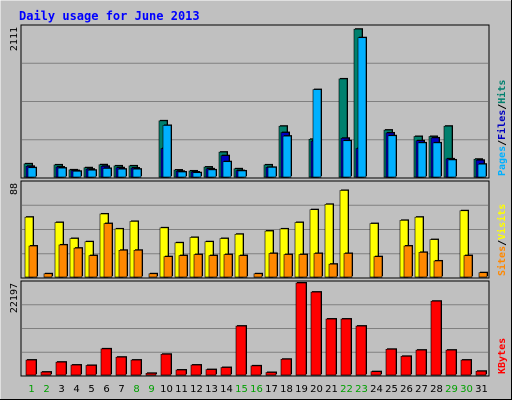  What do you see at coordinates (46, 389) in the screenshot?
I see `x-tick-label: 2` at bounding box center [46, 389].